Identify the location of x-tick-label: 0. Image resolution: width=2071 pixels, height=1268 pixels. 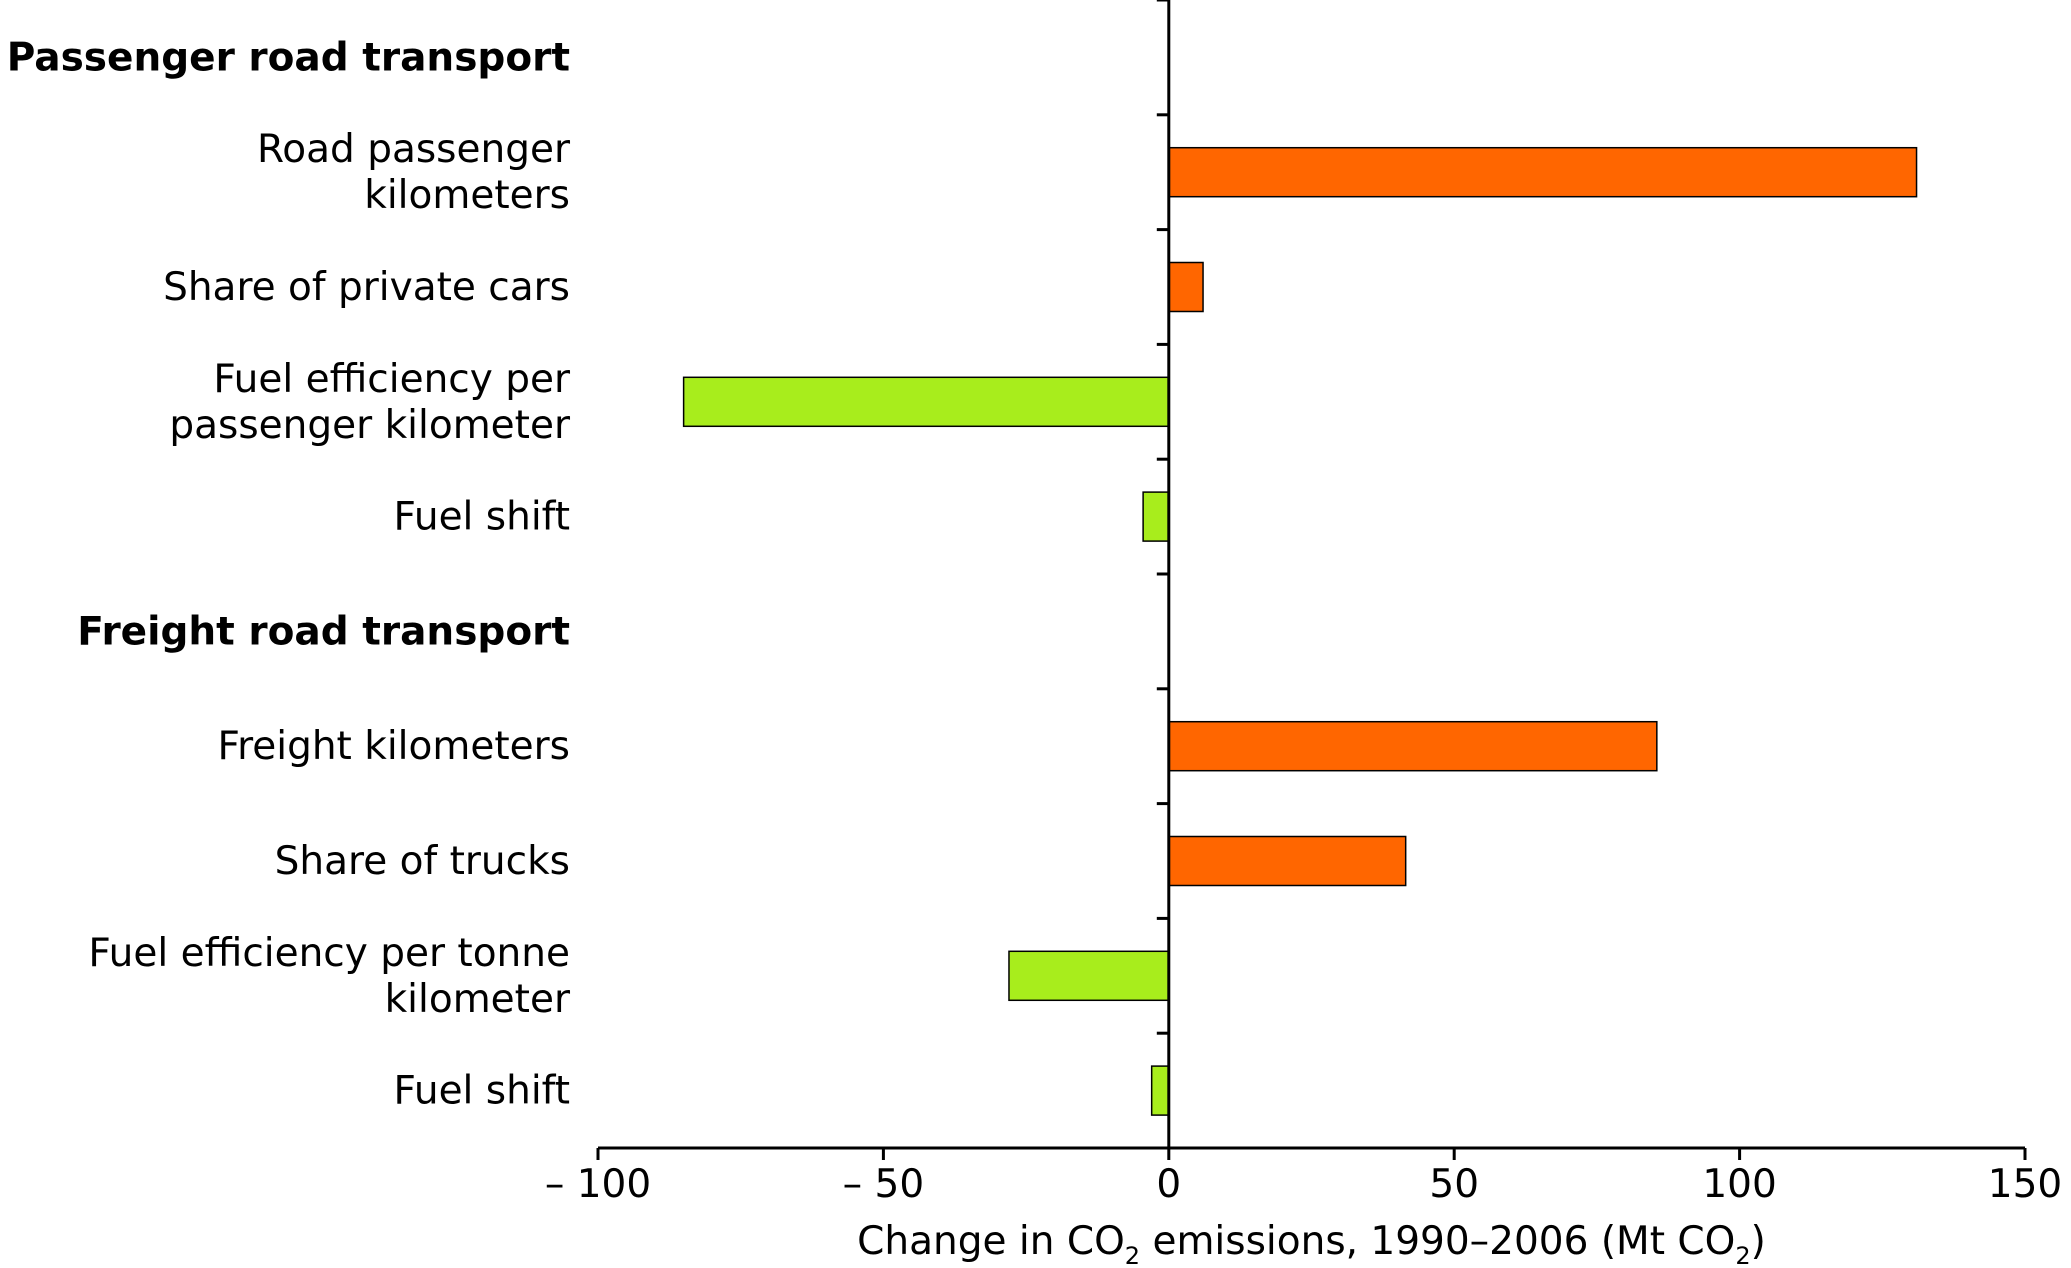
(1168, 1184).